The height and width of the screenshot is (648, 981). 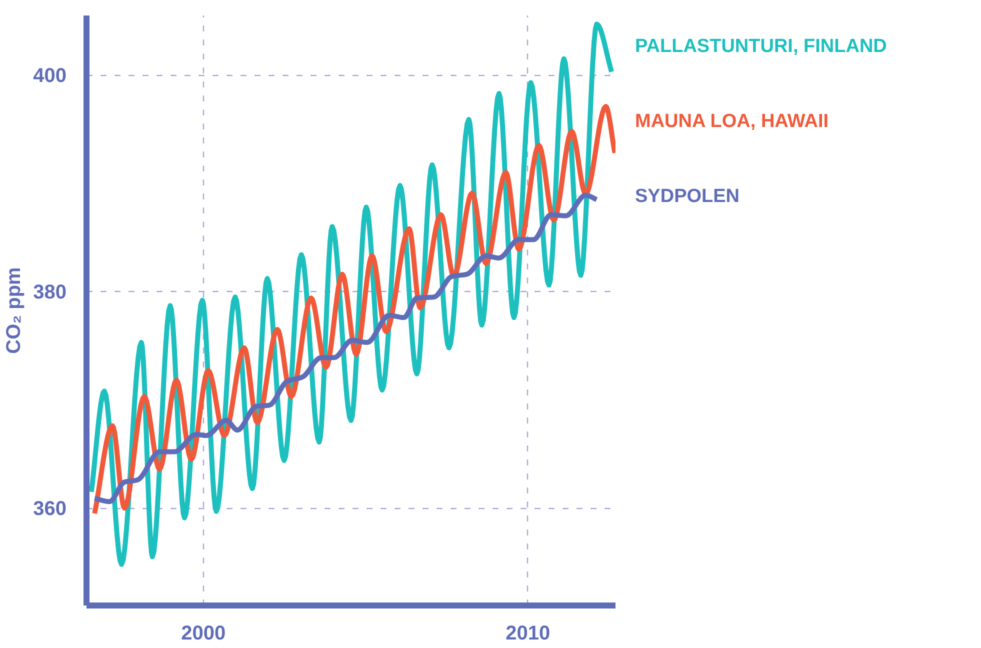 I want to click on y-tick-label: 400, so click(x=50, y=76).